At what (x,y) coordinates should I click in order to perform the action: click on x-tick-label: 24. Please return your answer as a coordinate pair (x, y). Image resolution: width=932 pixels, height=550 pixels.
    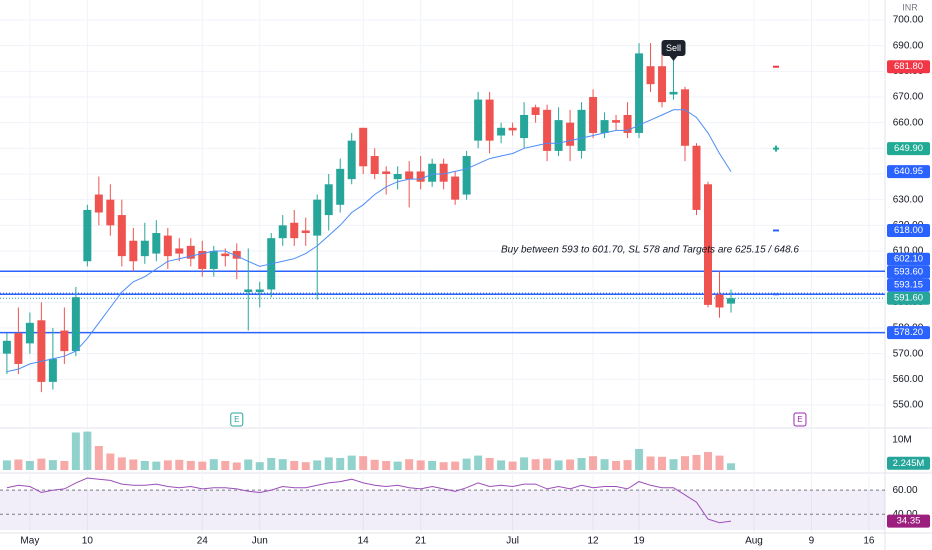
    Looking at the image, I should click on (203, 541).